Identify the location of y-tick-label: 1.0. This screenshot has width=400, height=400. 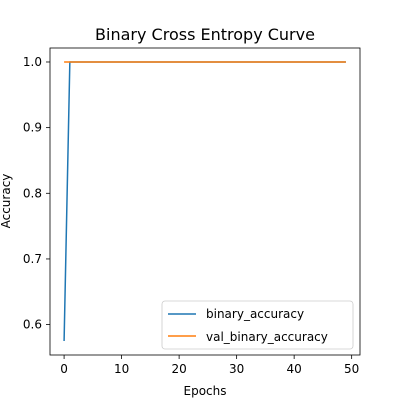
(32, 62).